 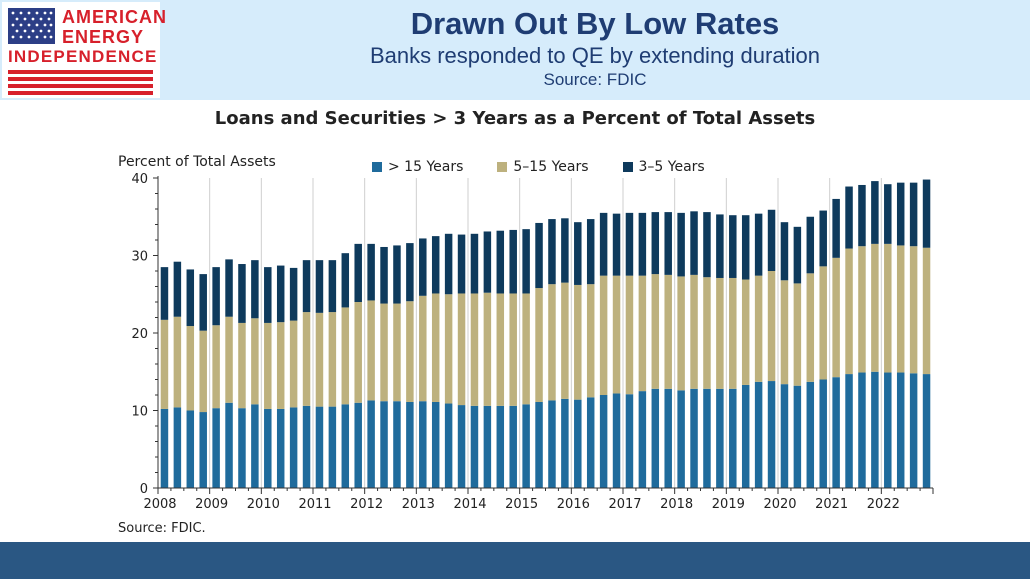 What do you see at coordinates (139, 412) in the screenshot?
I see `y-tick-label: 10` at bounding box center [139, 412].